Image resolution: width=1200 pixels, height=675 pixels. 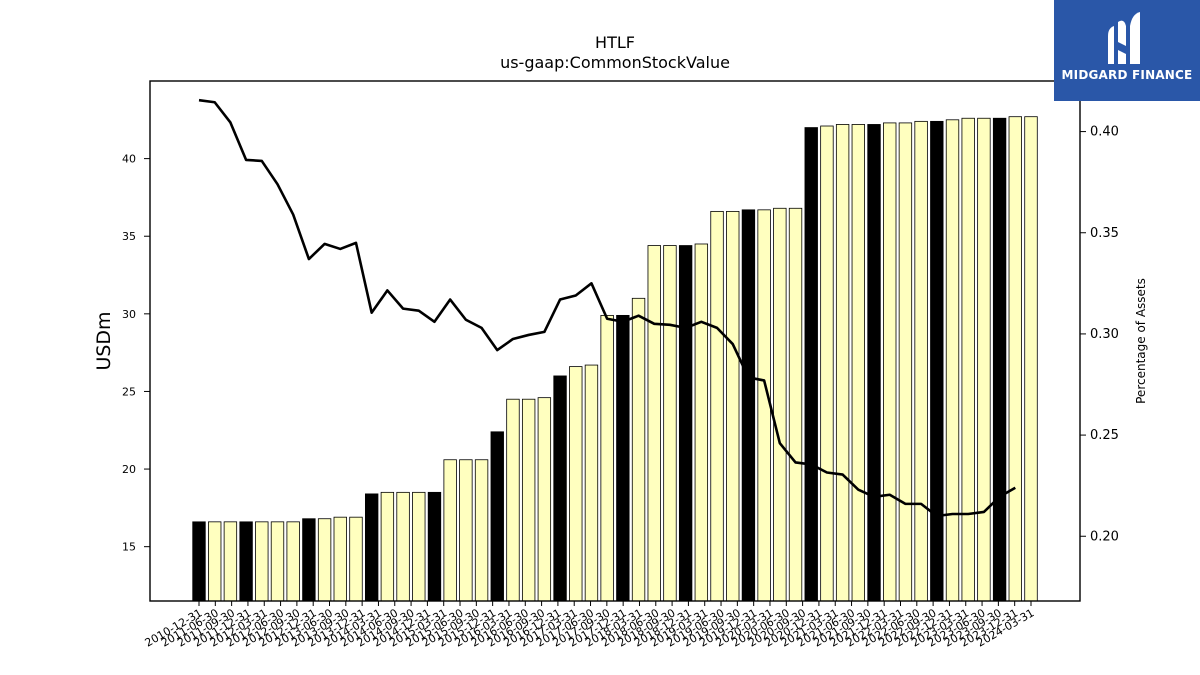 What do you see at coordinates (129, 159) in the screenshot?
I see `y-tick-label: 40` at bounding box center [129, 159].